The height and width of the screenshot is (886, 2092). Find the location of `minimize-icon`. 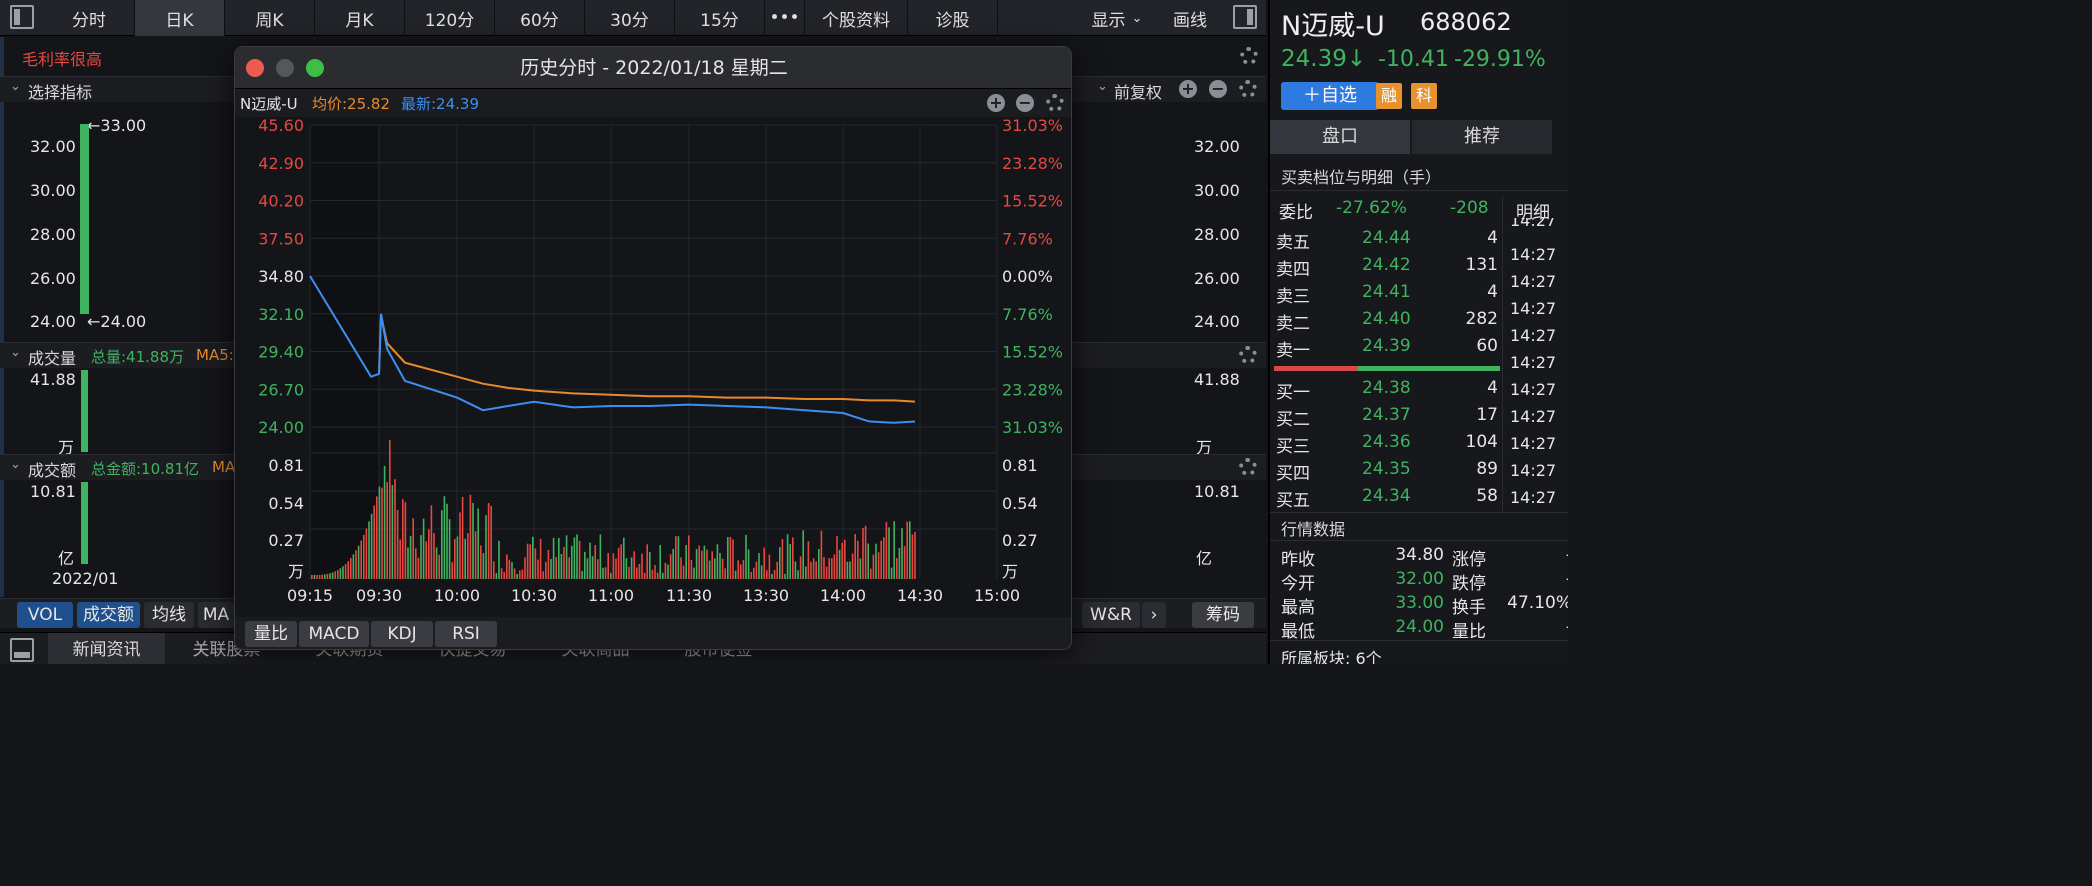

minimize-icon is located at coordinates (285, 68).